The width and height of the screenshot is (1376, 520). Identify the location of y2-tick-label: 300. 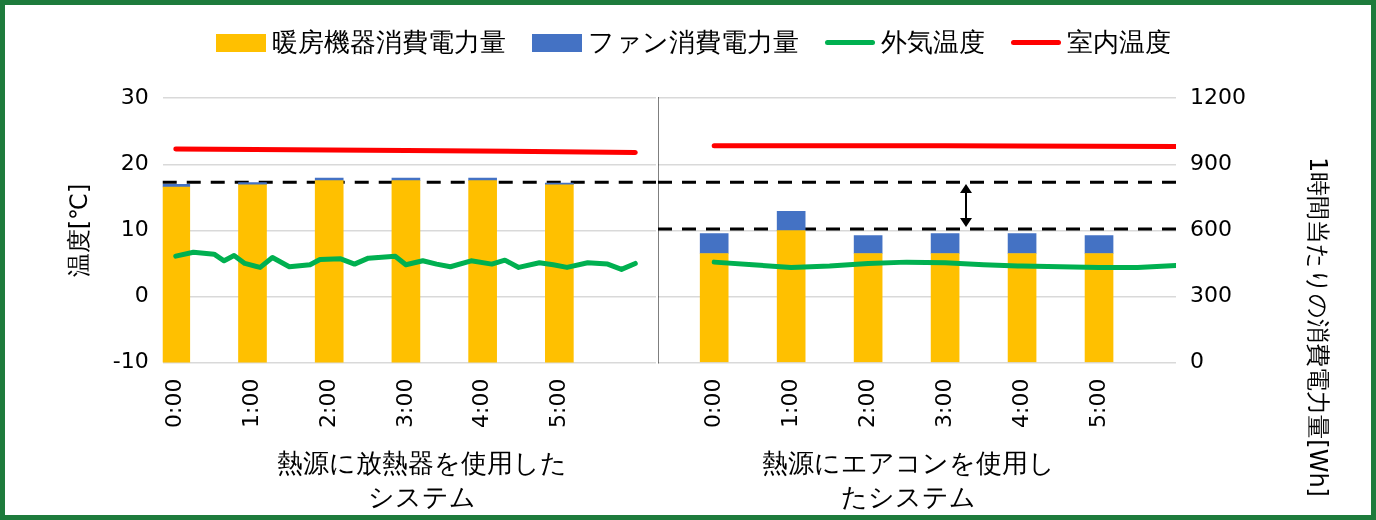
(1211, 295).